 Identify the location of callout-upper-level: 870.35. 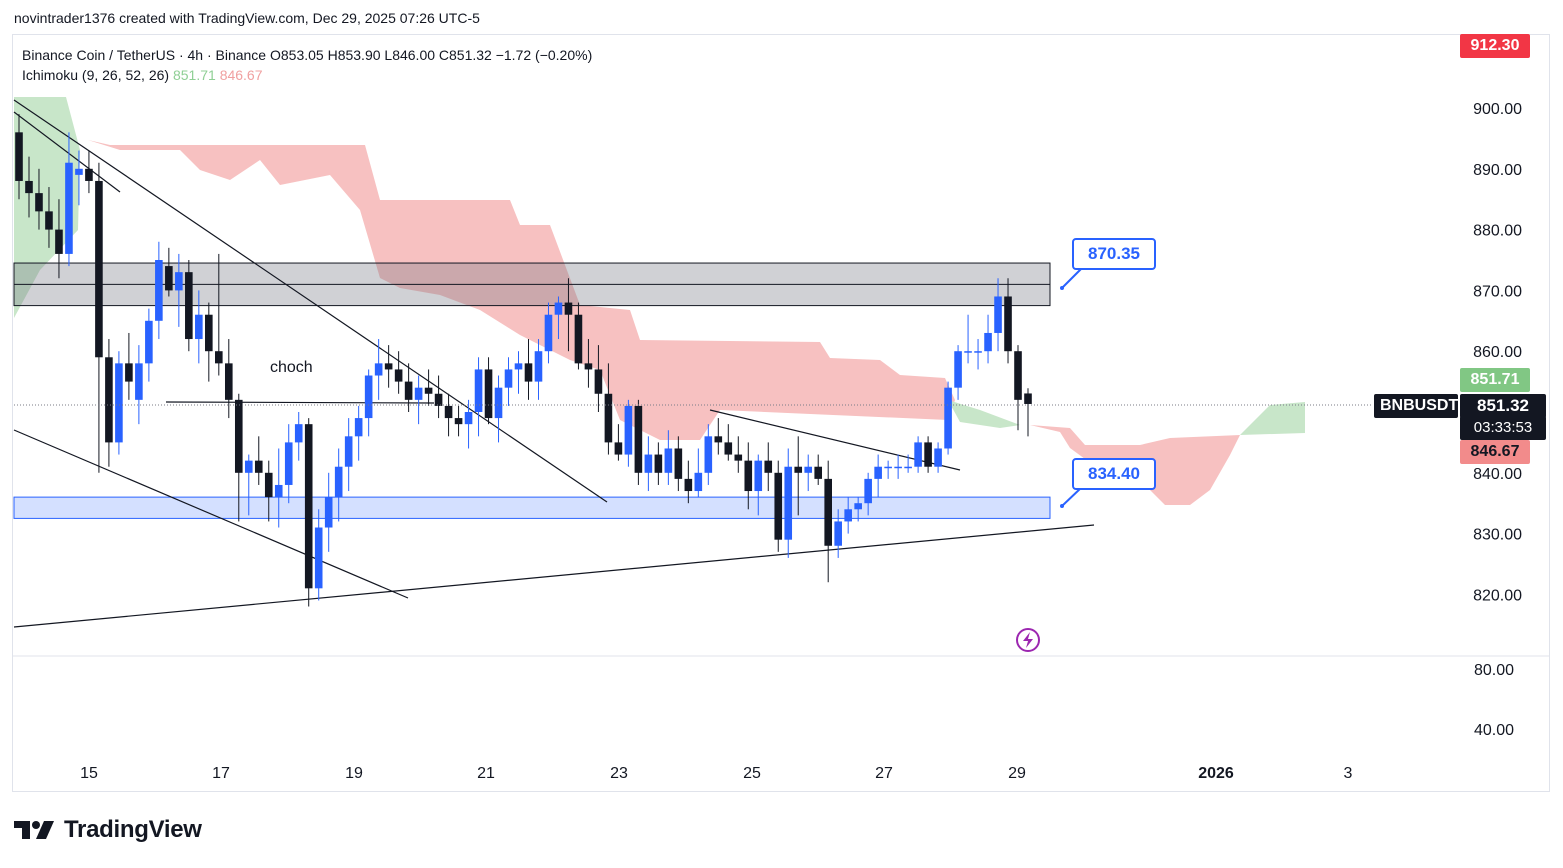
(1114, 254).